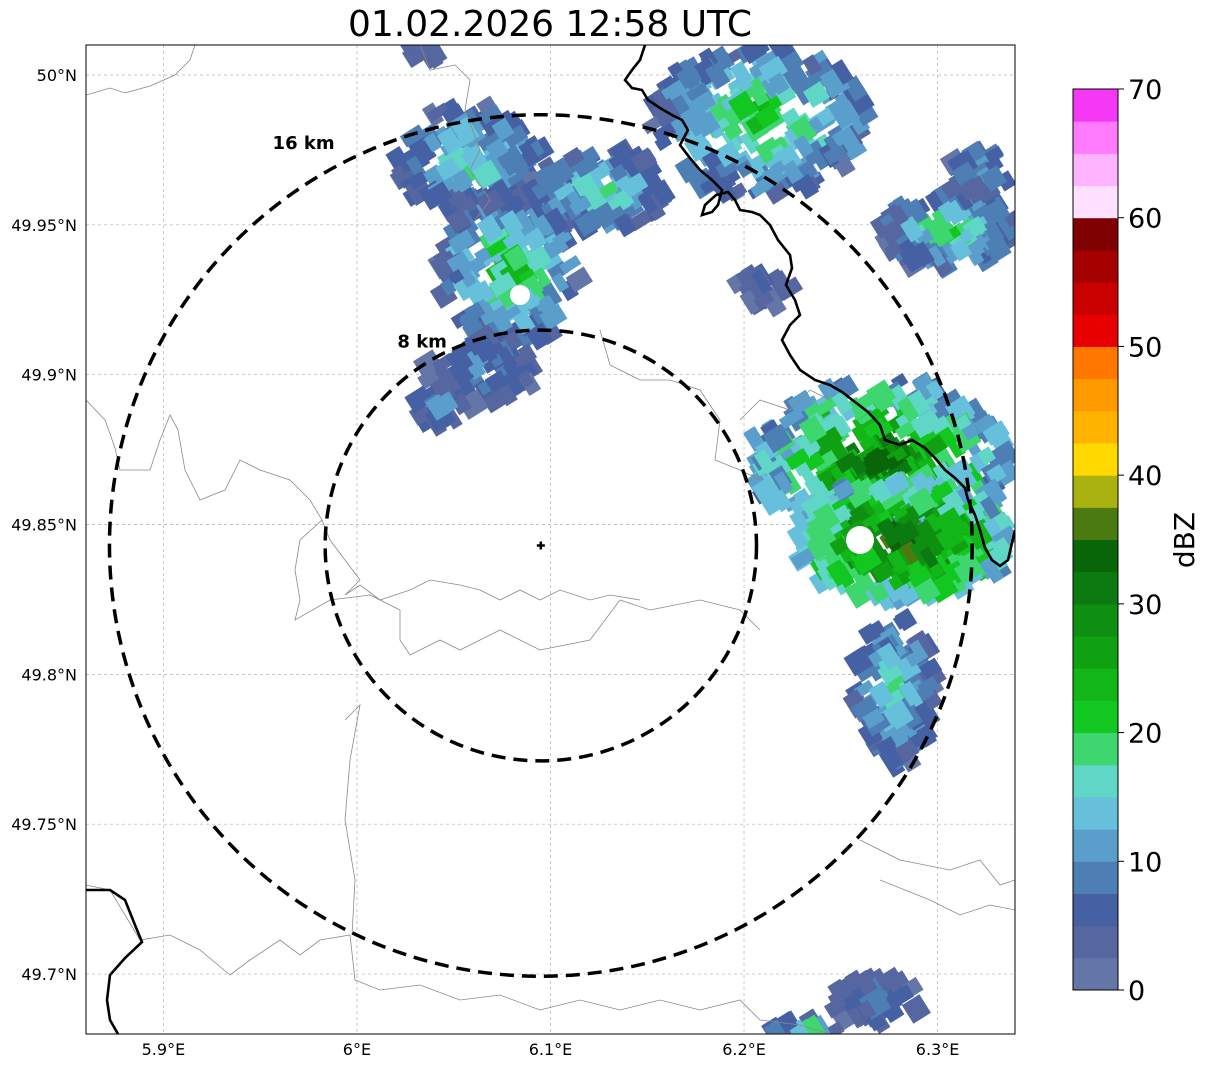  Describe the element at coordinates (49, 674) in the screenshot. I see `lat-tick-label: 49.8°N` at that location.